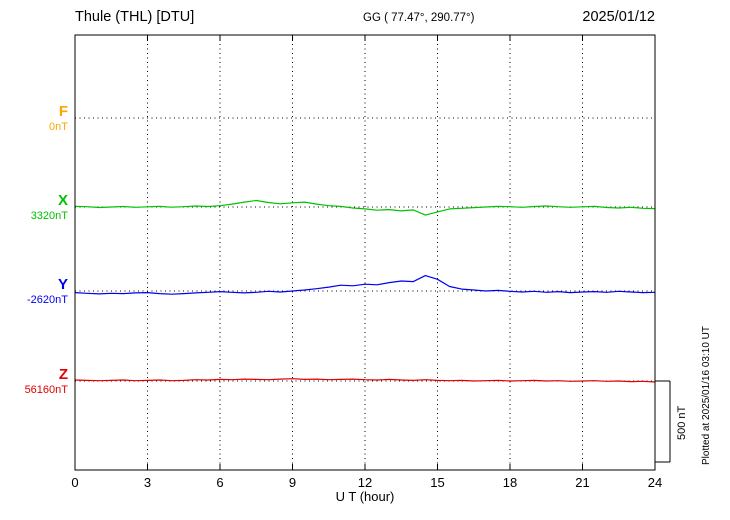  What do you see at coordinates (365, 285) in the screenshot?
I see `trace-y` at bounding box center [365, 285].